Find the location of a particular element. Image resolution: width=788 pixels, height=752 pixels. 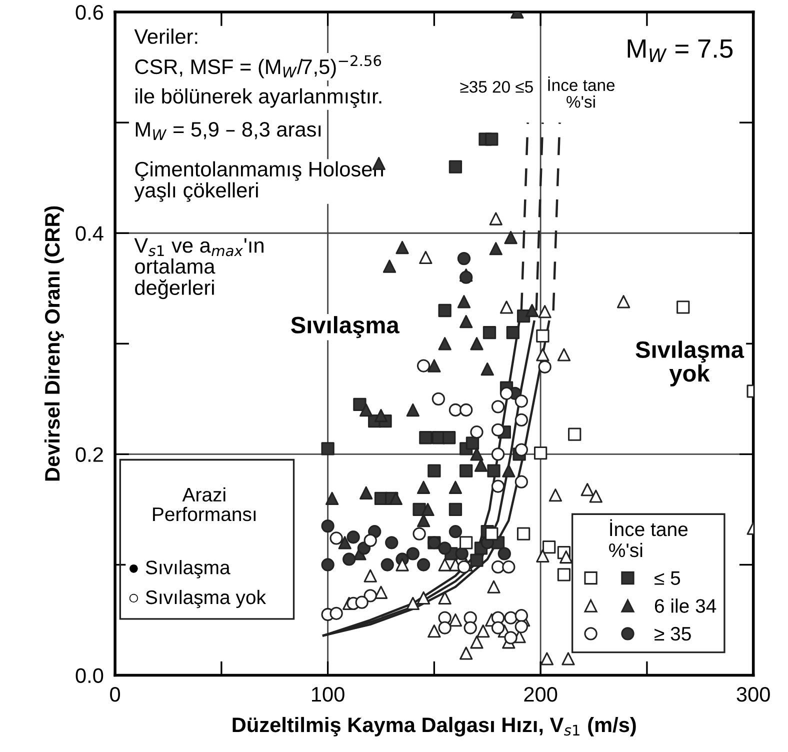

annotation: CSR, MSF = (M$_{W}$/7,5)$^{−2.56}$ is located at coordinates (258, 66).